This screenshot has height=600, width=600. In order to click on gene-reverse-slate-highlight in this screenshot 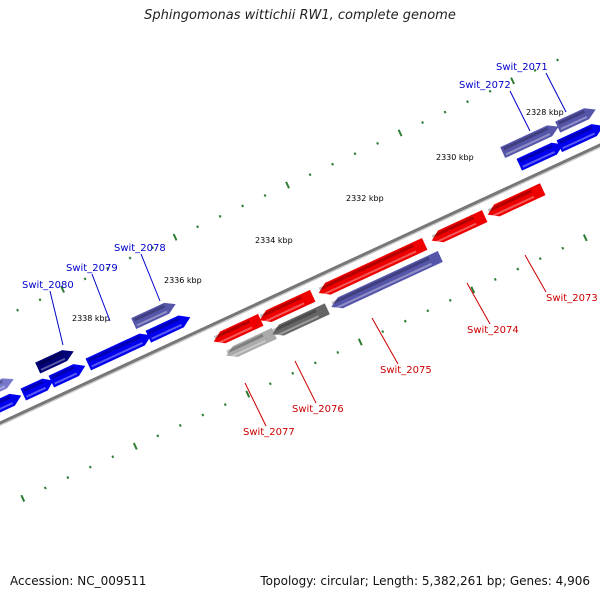, I will do `click(383, 286)`.